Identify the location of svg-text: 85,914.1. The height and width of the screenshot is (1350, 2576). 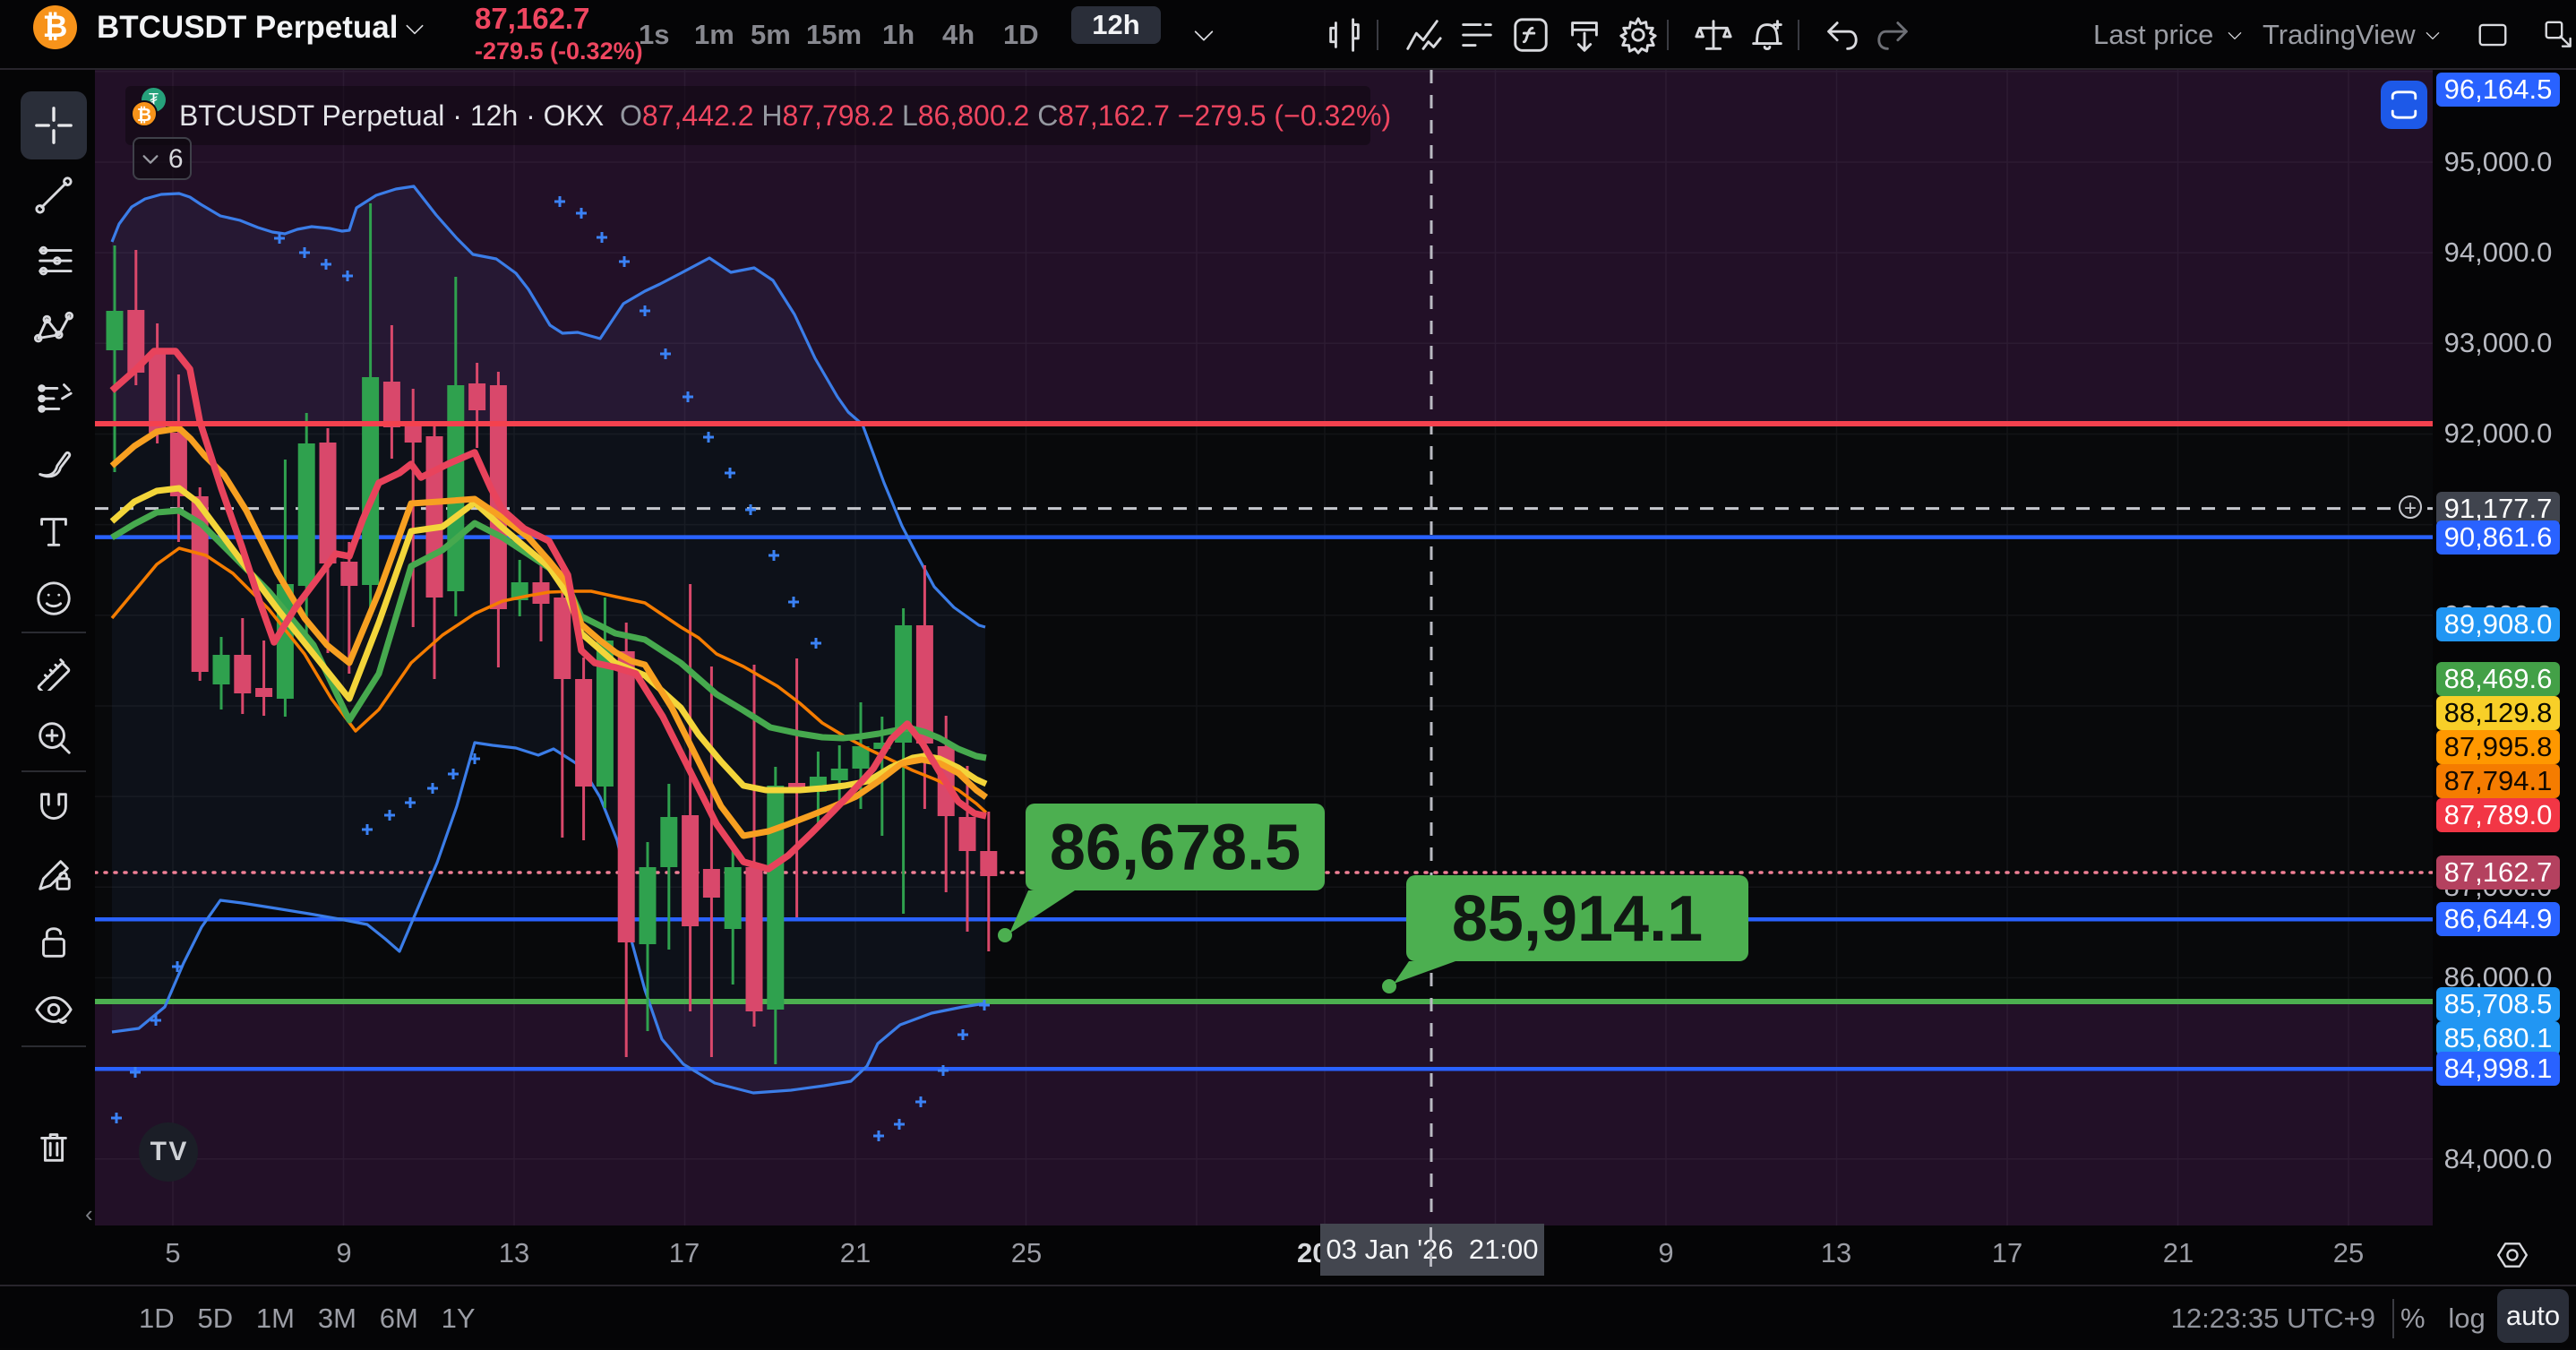
(1577, 919).